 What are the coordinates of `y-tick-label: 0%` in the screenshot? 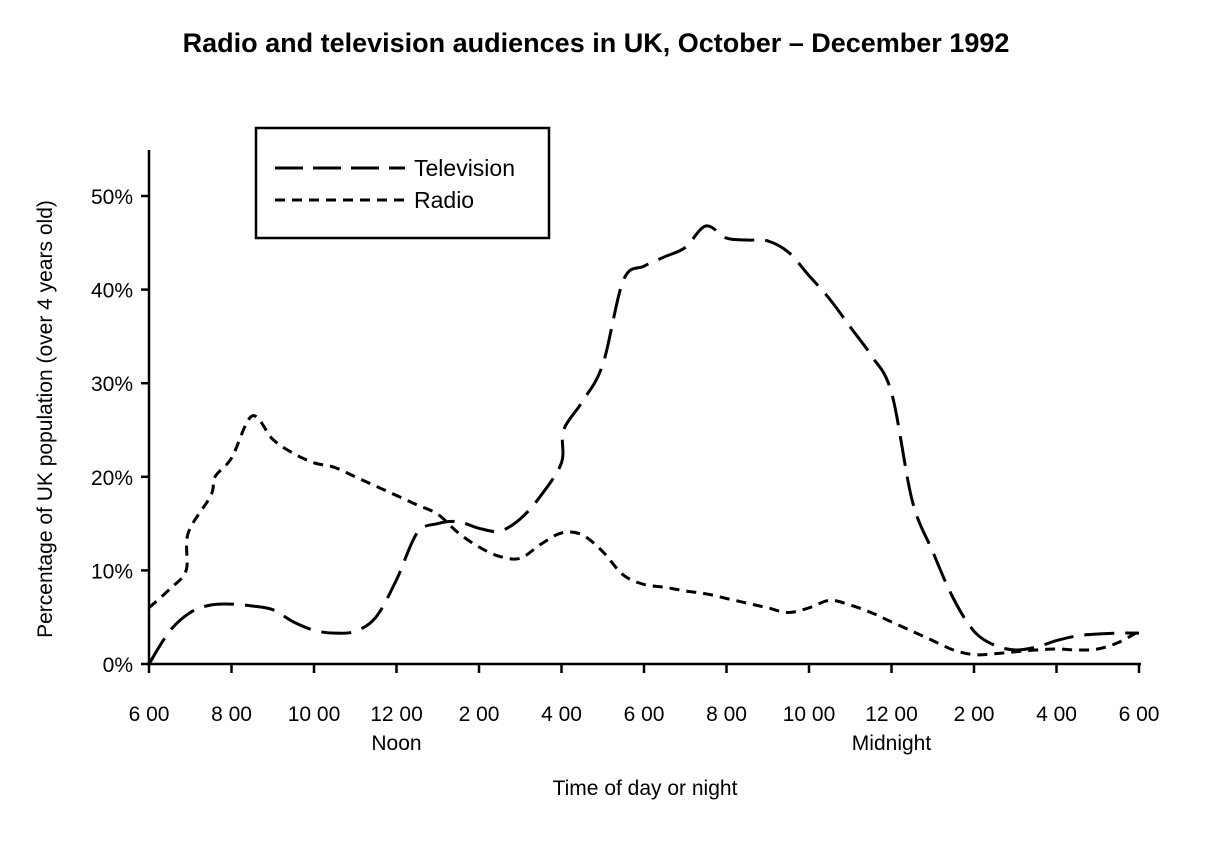 It's located at (118, 665).